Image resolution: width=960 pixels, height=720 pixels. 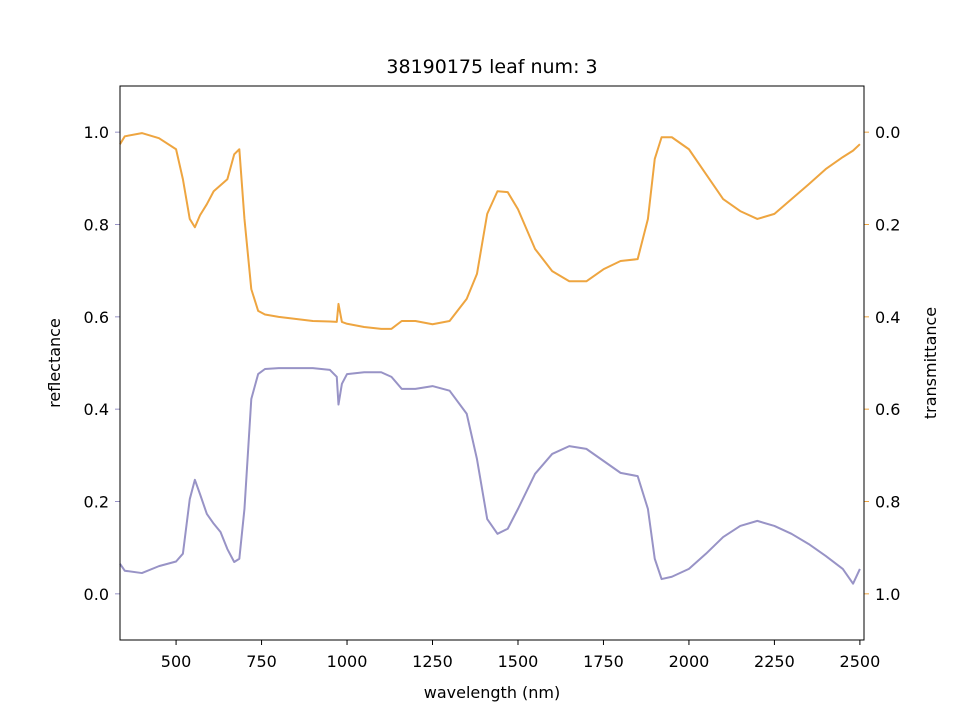 I want to click on y-tick-label: 0.6, so click(x=96, y=317).